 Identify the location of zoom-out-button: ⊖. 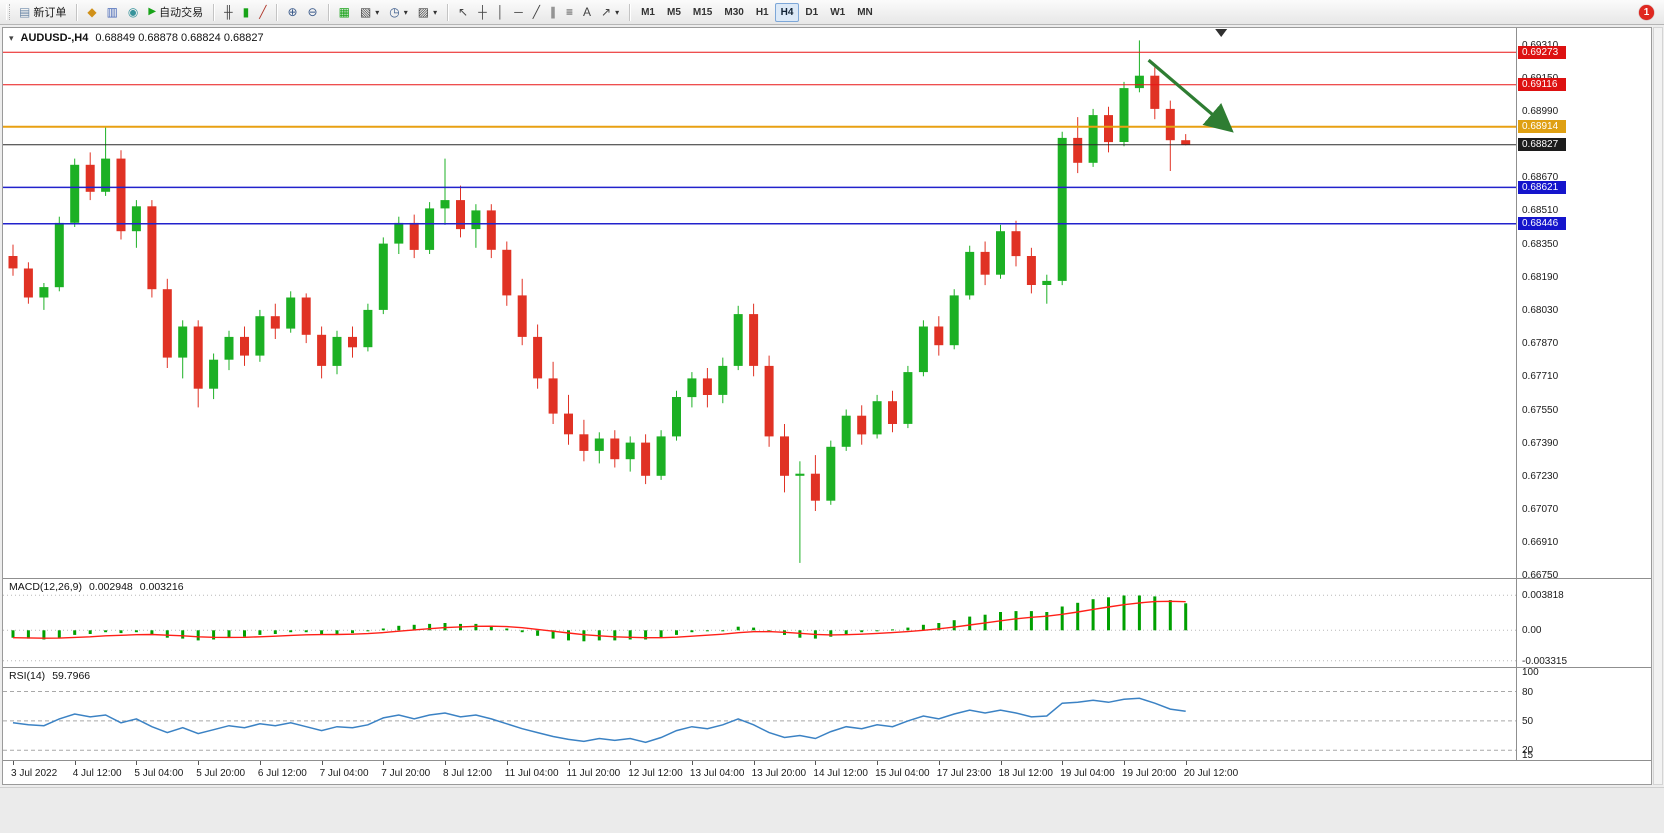
(313, 12).